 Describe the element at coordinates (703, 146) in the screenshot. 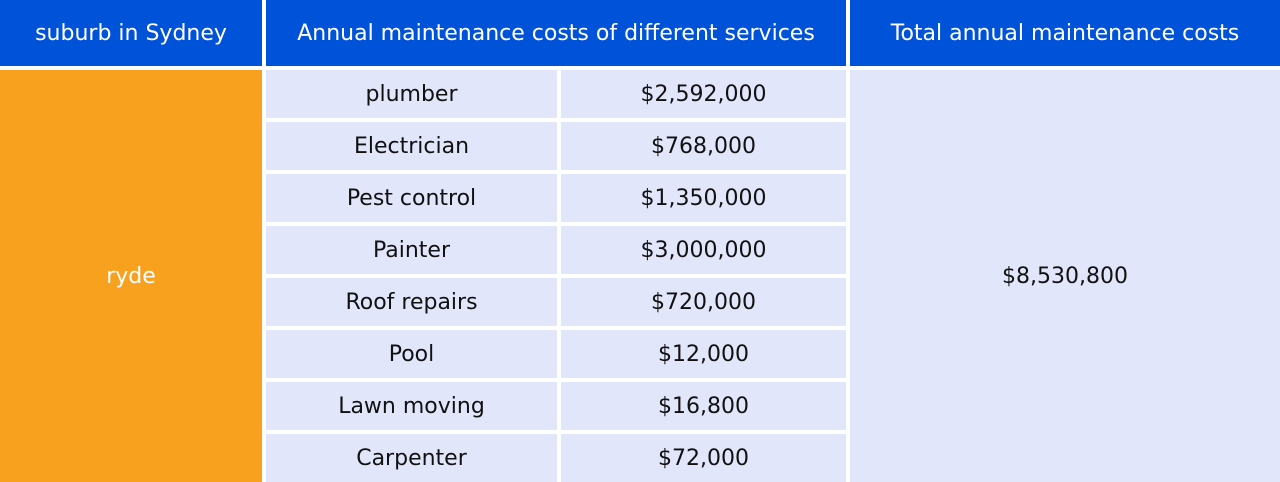

I see `service-cost-cell: $768,000` at that location.